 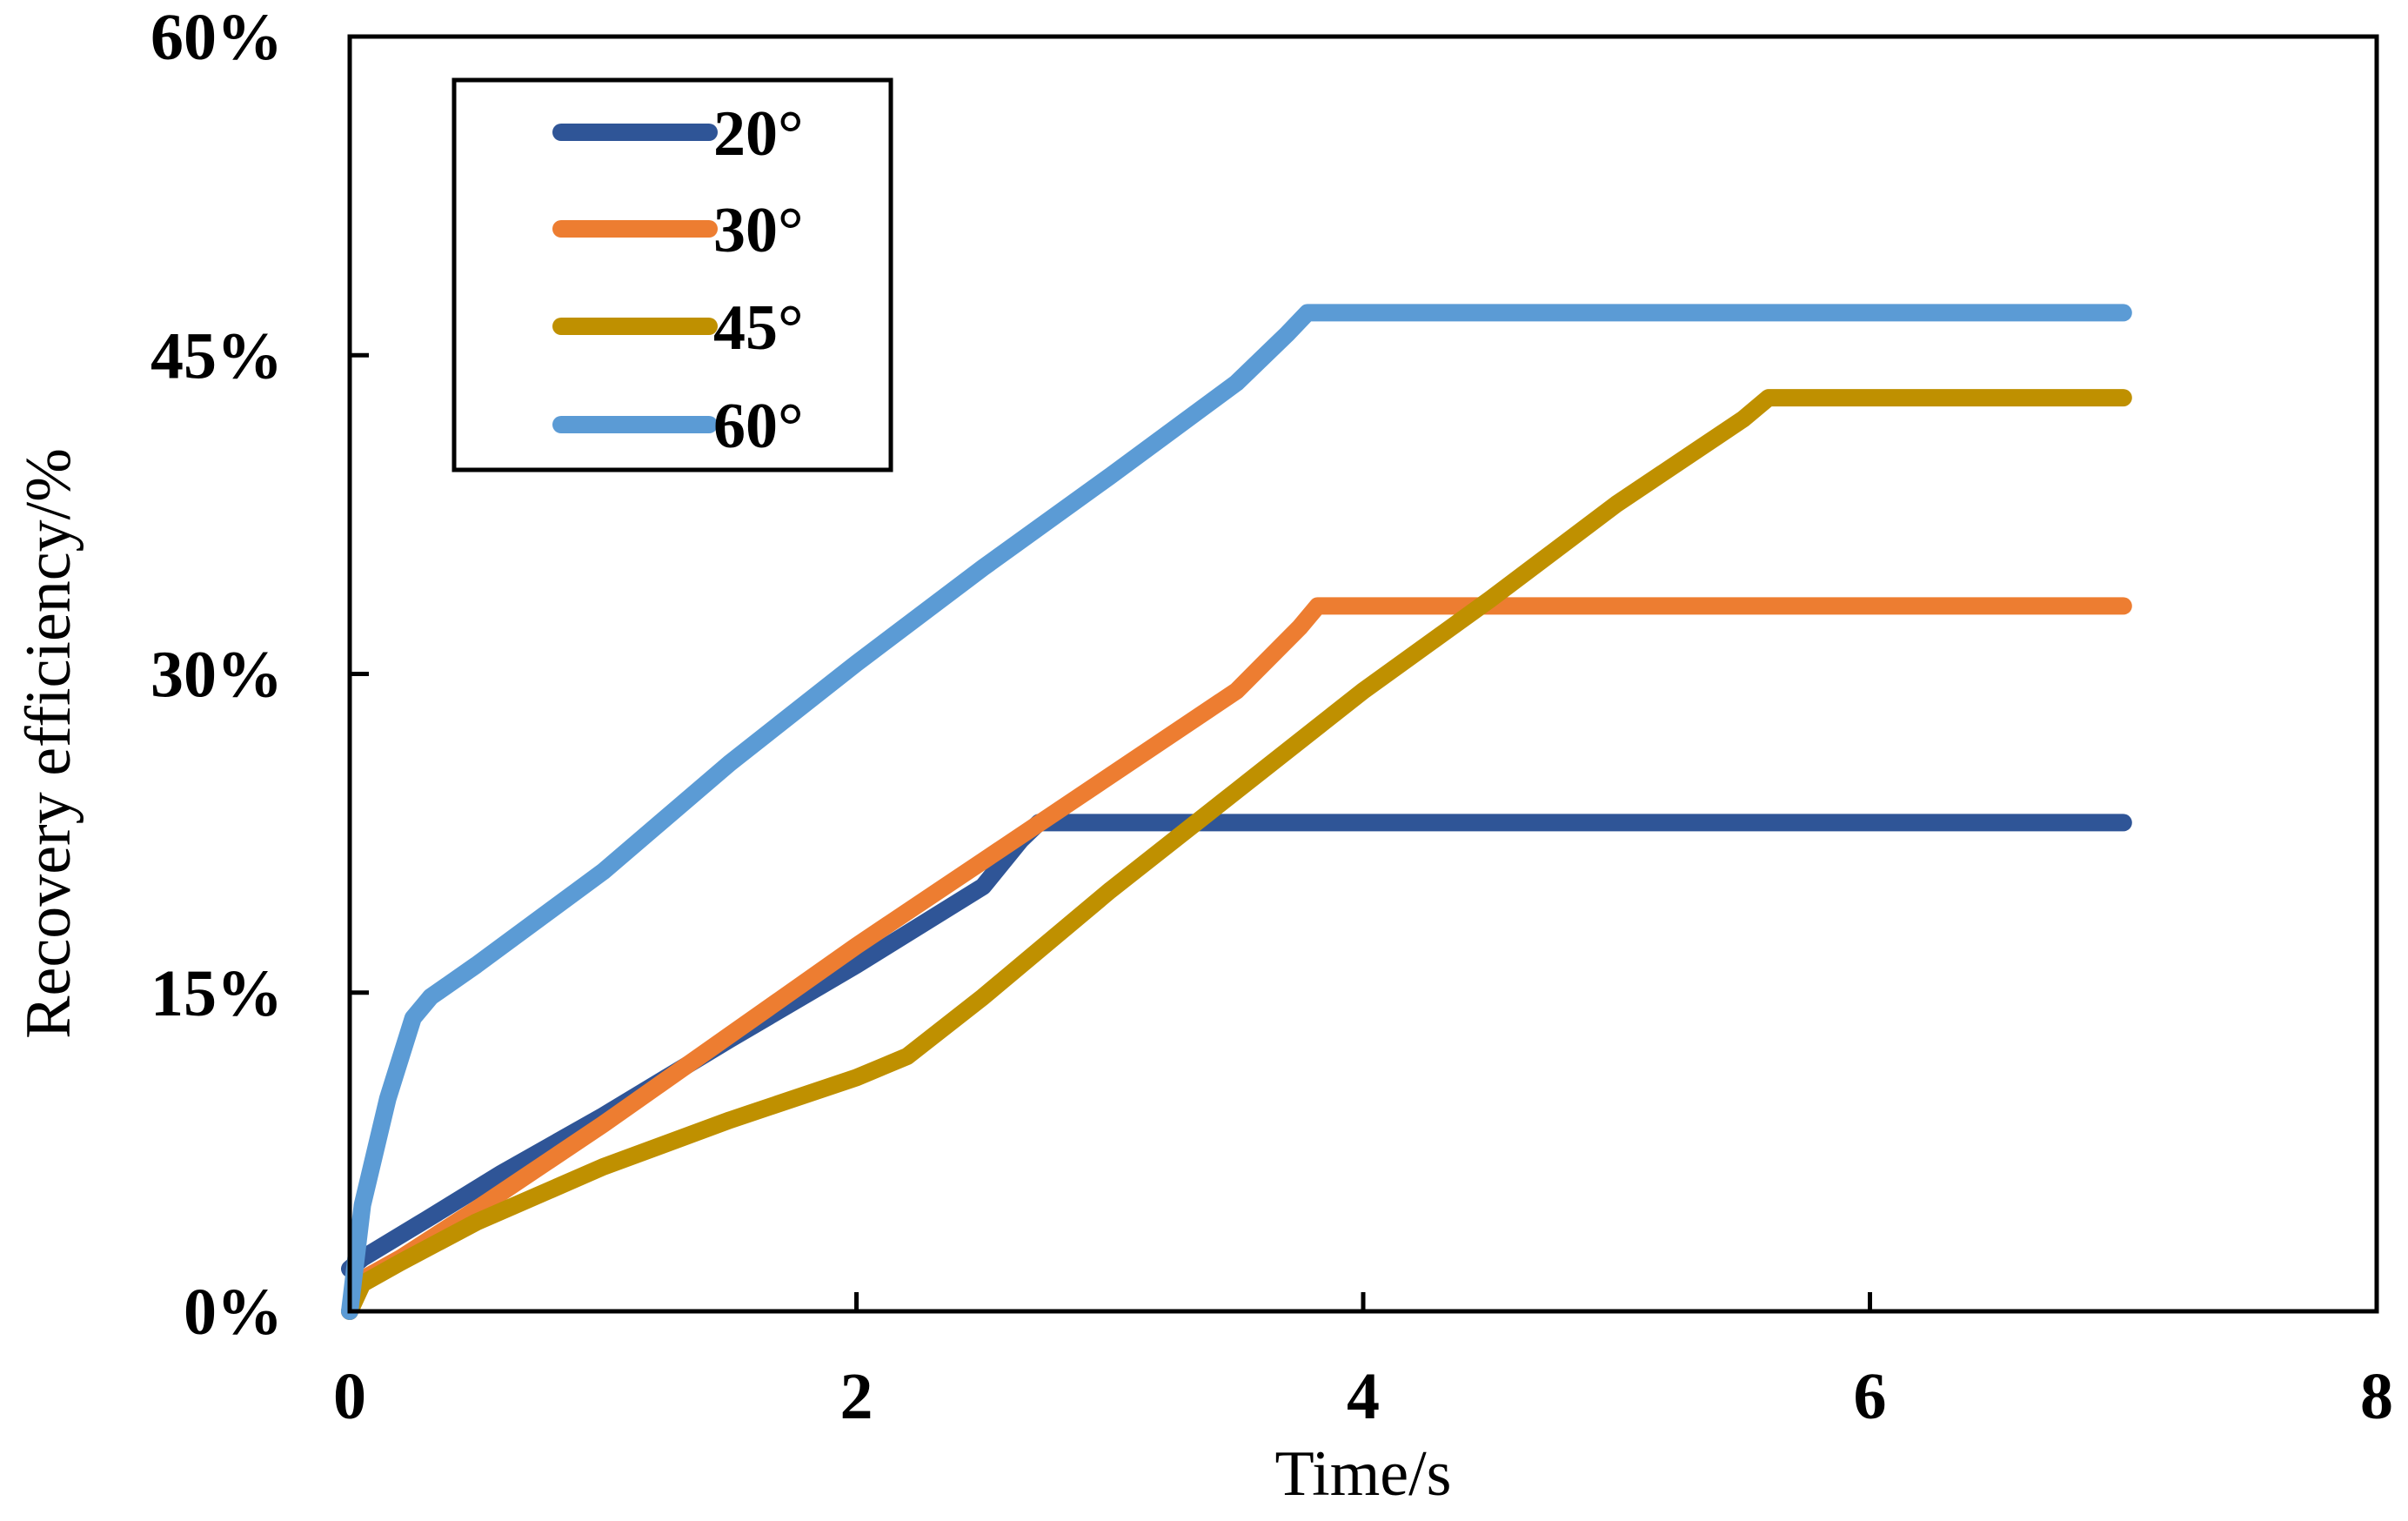 What do you see at coordinates (758, 134) in the screenshot?
I see `legend-label: 20°` at bounding box center [758, 134].